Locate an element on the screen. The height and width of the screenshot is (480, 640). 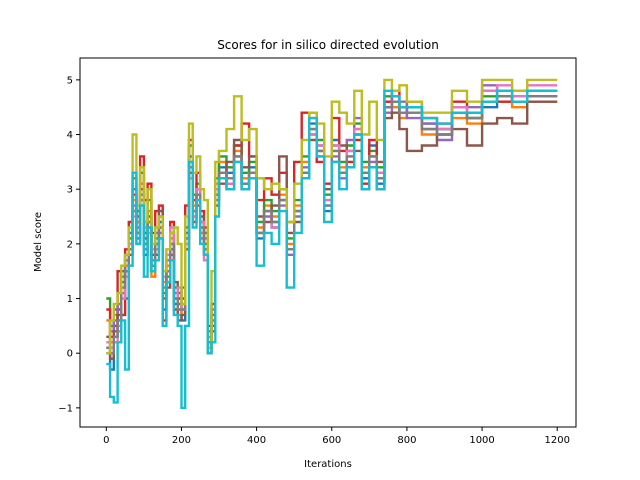
x-tick-label: 800 is located at coordinates (406, 440).